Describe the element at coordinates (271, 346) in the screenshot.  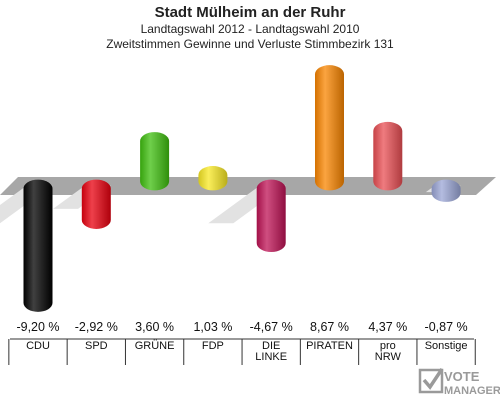
I see `category-label: DIE` at that location.